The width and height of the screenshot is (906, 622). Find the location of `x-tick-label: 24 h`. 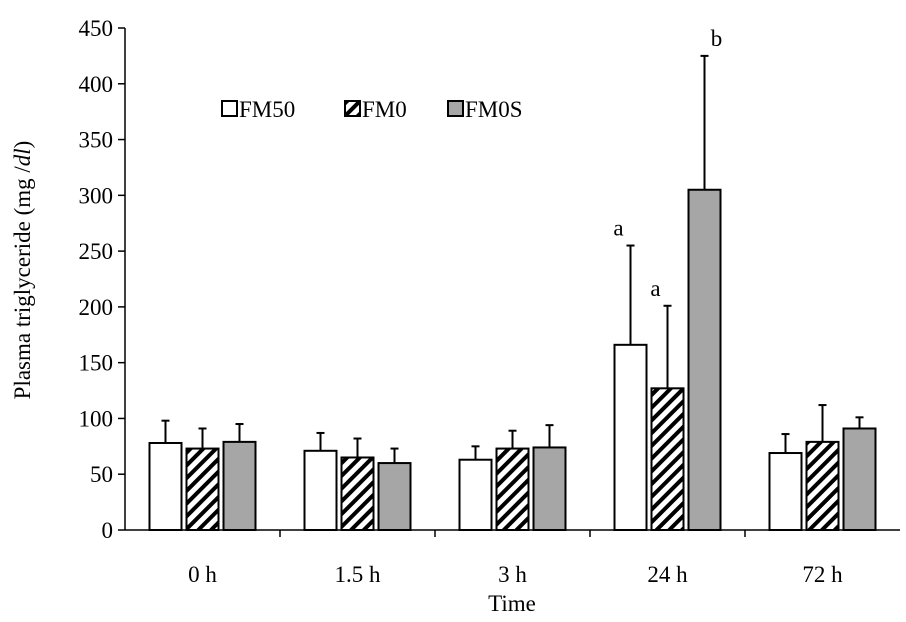

x-tick-label: 24 h is located at coordinates (667, 574).